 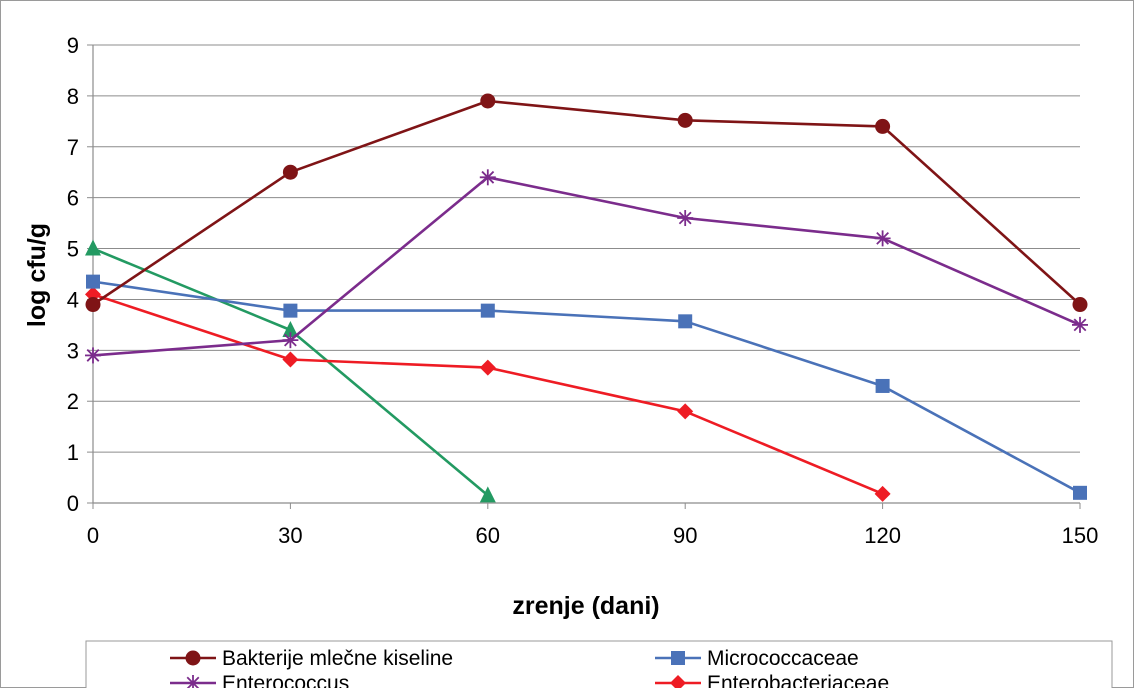 What do you see at coordinates (685, 535) in the screenshot?
I see `x-tick-label: 90` at bounding box center [685, 535].